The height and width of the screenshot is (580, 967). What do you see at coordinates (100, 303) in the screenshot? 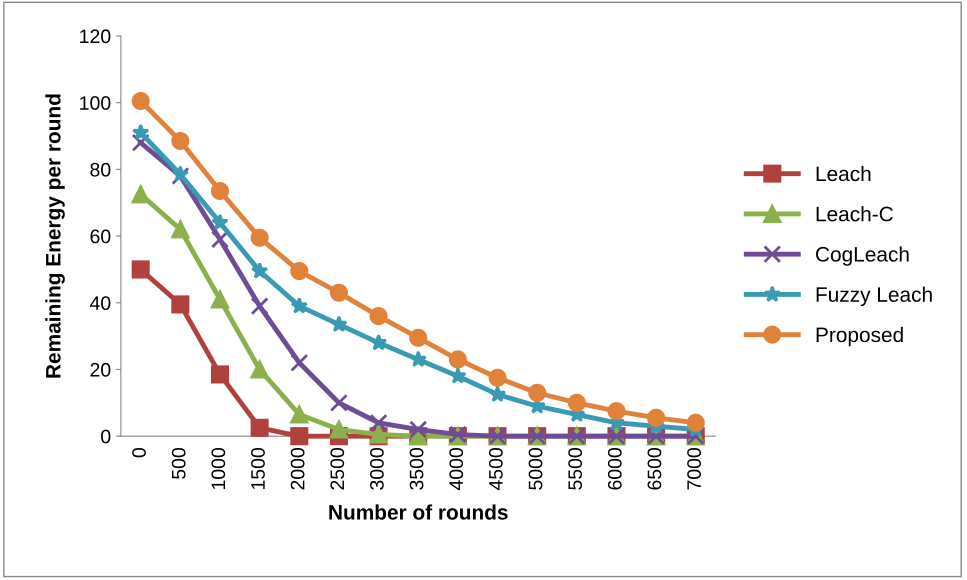
I see `y-tick-label: 40` at bounding box center [100, 303].